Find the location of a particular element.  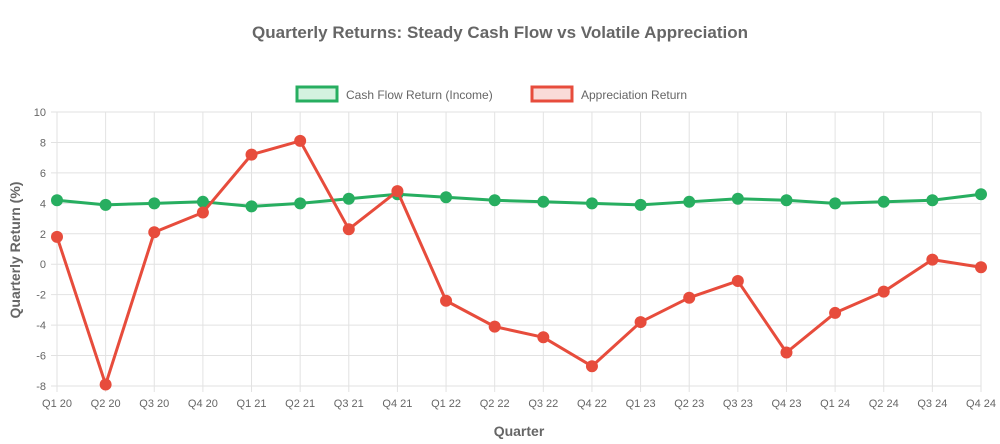

y-tick-label: 4 is located at coordinates (43, 204).